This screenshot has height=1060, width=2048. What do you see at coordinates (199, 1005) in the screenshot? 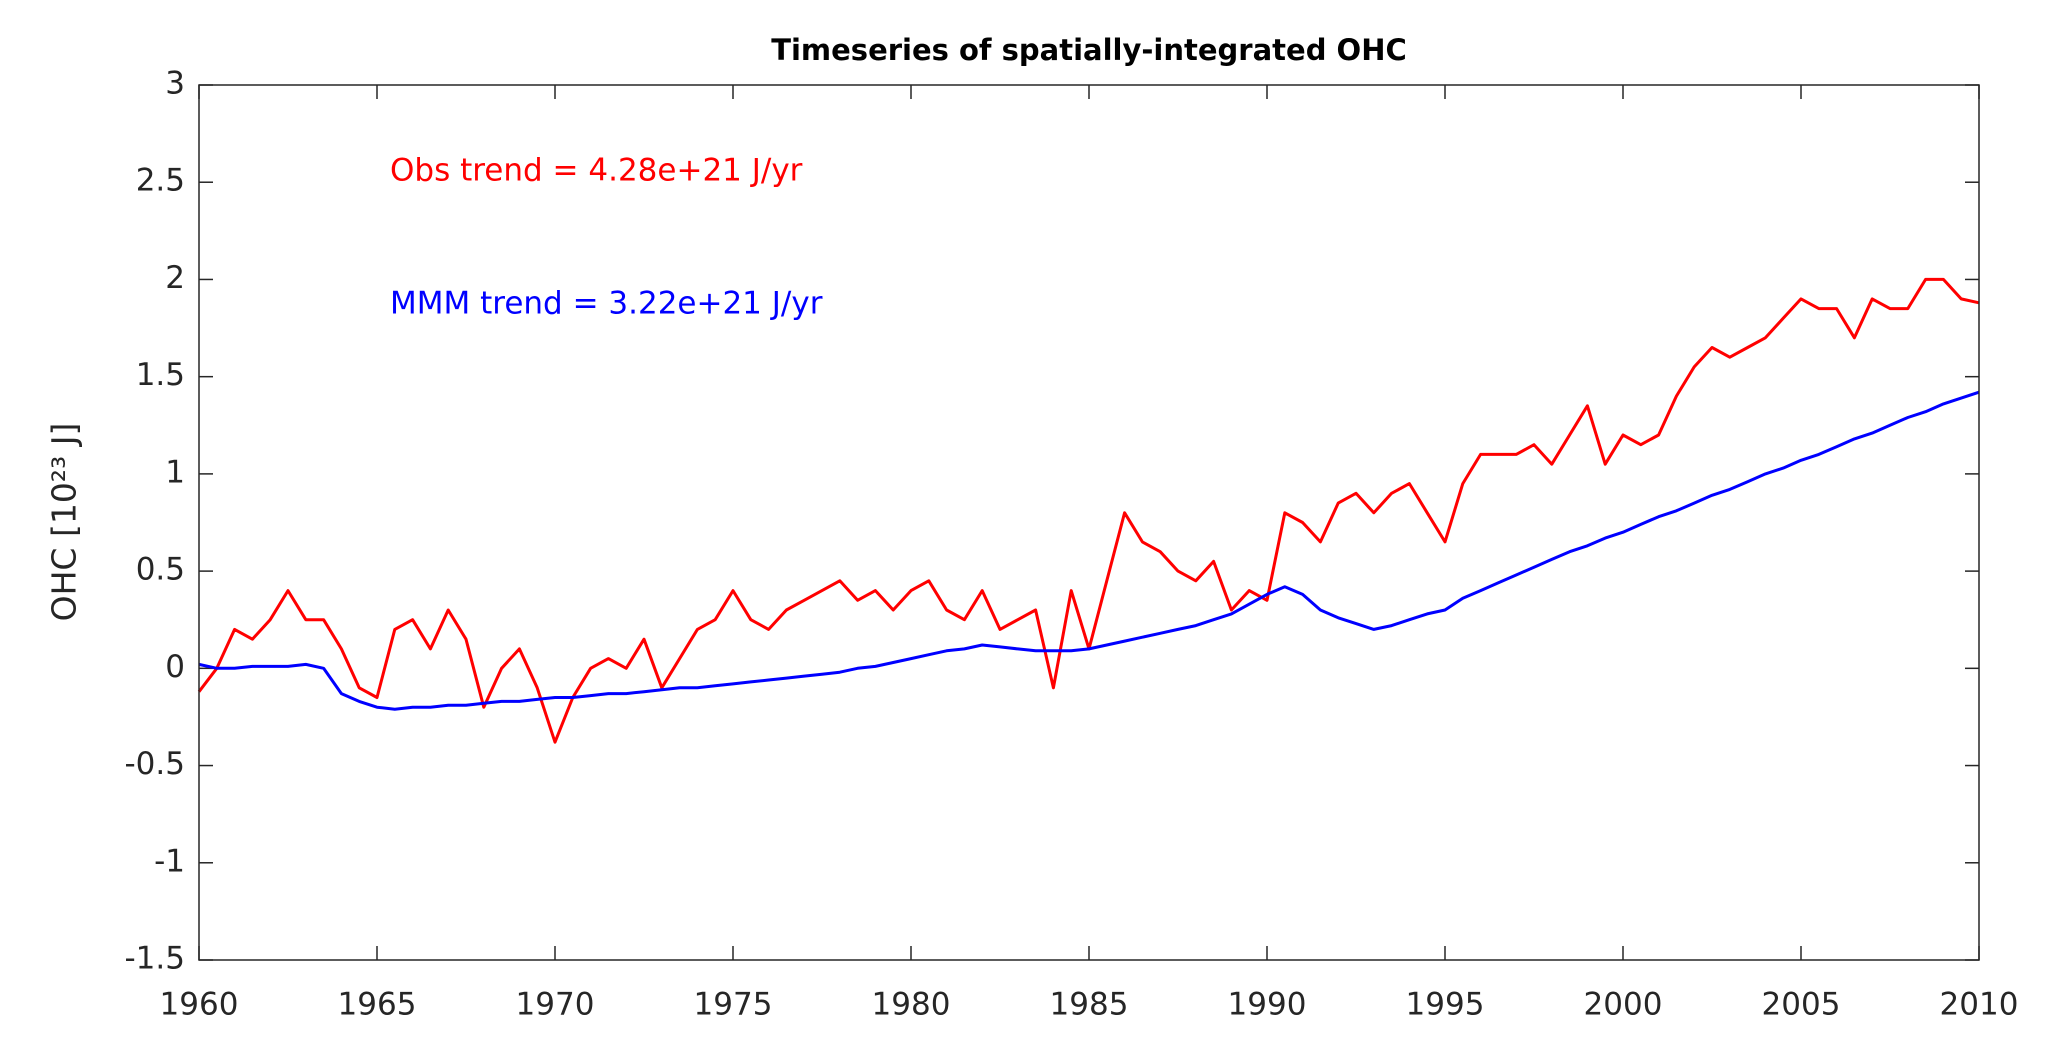
I see `x-tick-label: 1960` at bounding box center [199, 1005].